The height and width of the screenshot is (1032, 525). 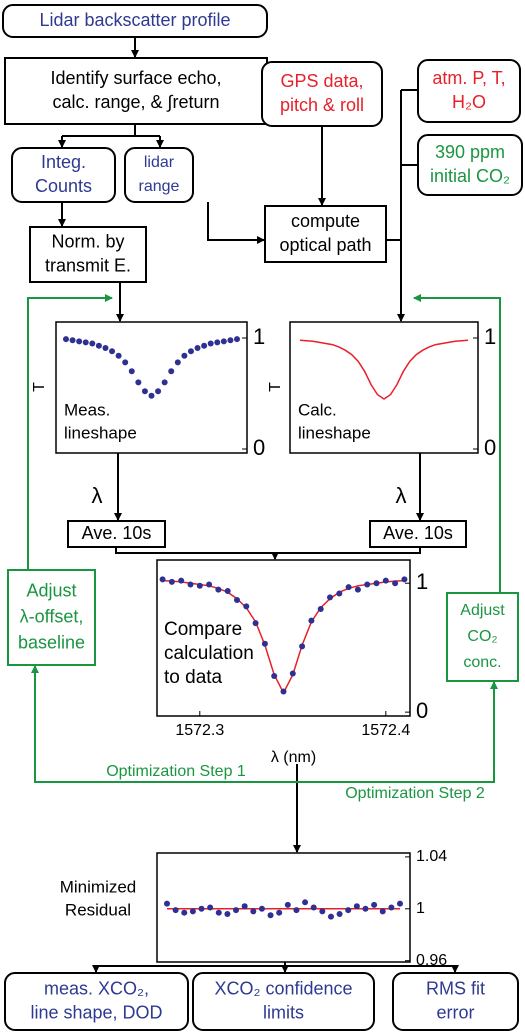 I want to click on plot-caption: Compare, so click(x=203, y=629).